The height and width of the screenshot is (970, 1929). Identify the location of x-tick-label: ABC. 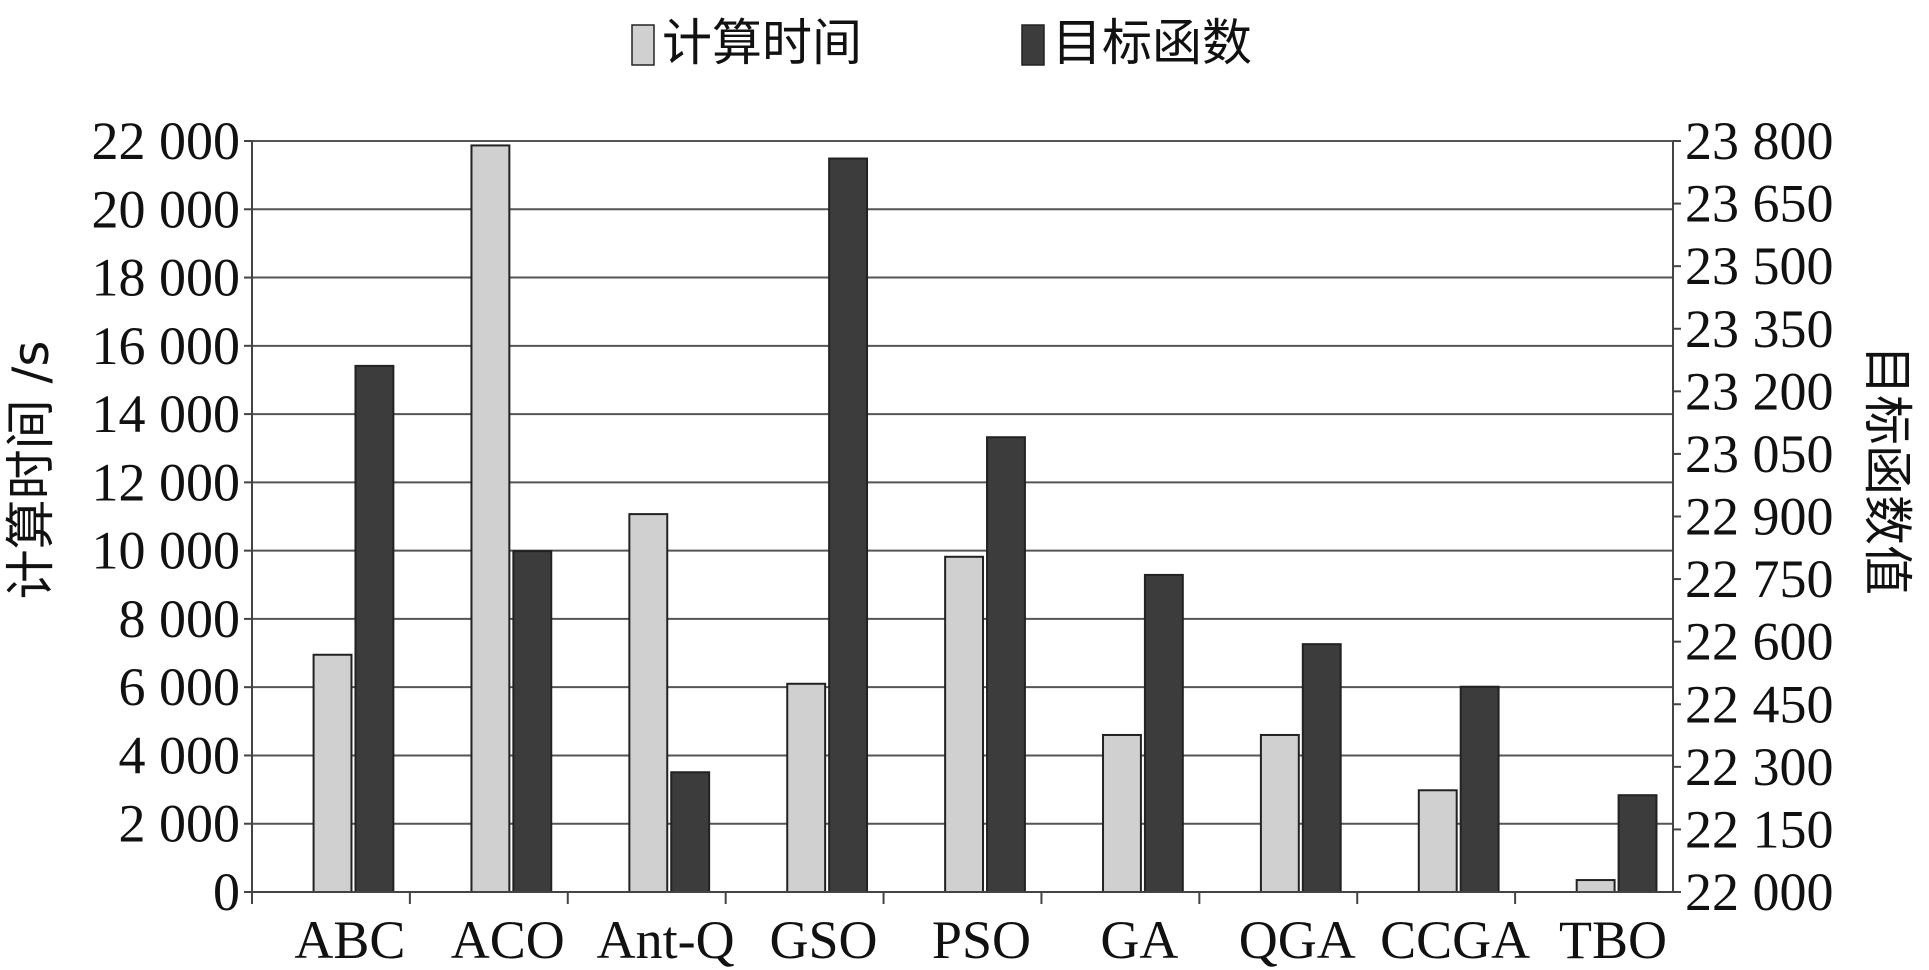
(349, 940).